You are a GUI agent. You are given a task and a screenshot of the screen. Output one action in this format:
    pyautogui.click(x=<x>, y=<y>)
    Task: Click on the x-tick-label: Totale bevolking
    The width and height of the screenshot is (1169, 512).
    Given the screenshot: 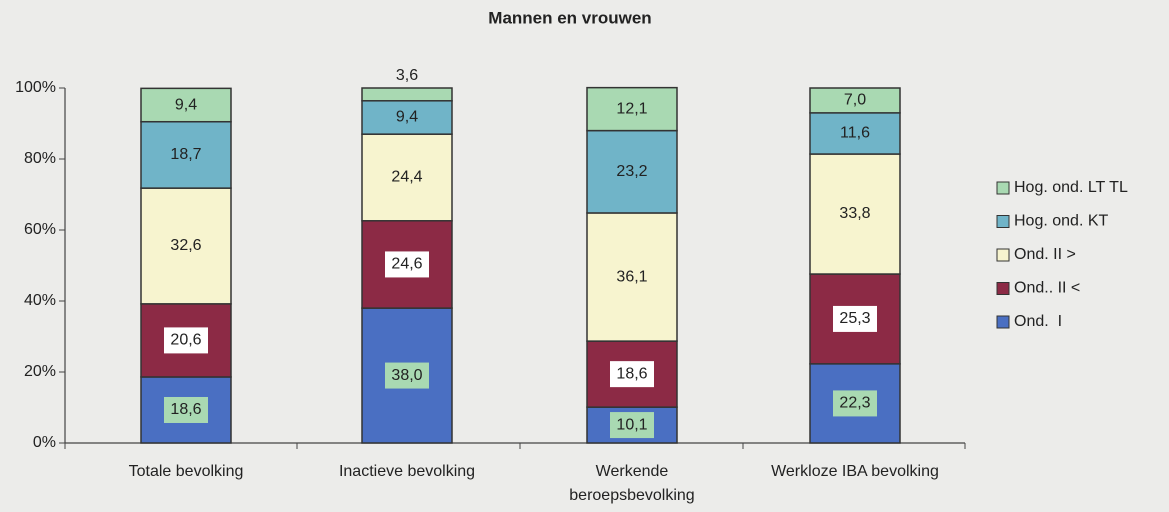 What is the action you would take?
    pyautogui.click(x=186, y=471)
    